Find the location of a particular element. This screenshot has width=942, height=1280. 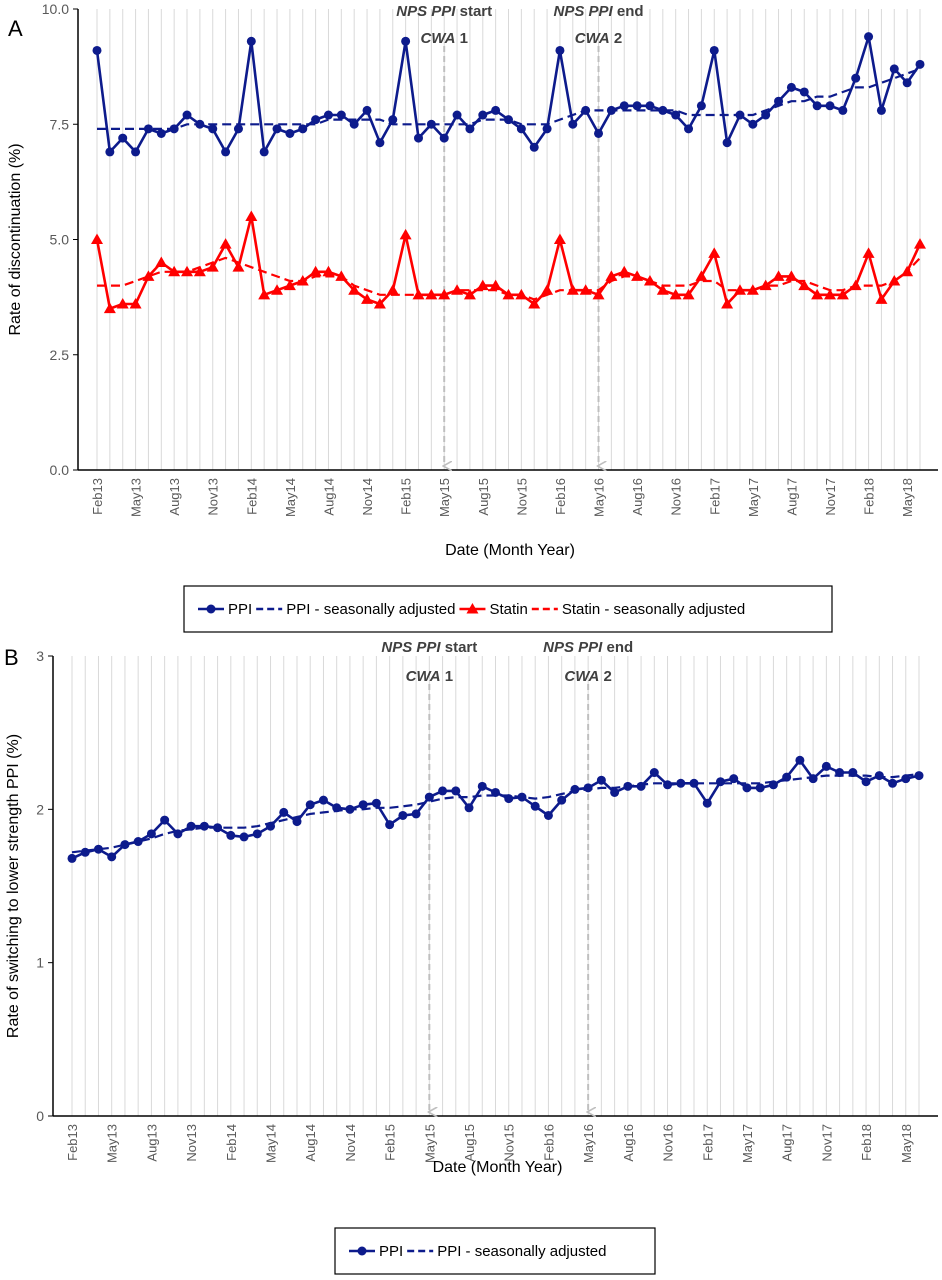

y-tick-label: 2.5 is located at coordinates (60, 355).